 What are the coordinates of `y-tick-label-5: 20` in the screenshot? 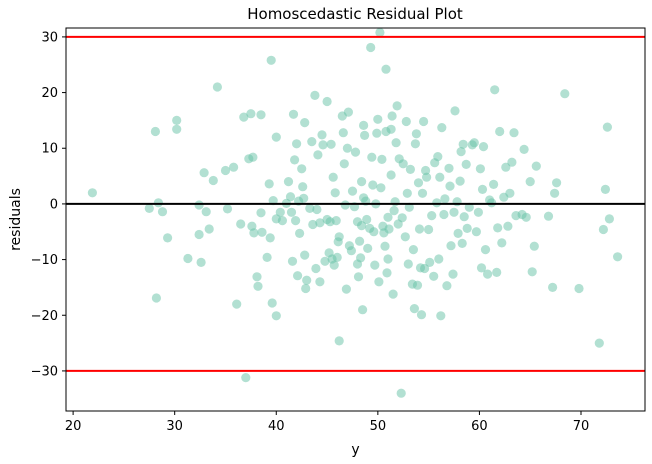 It's located at (49, 93).